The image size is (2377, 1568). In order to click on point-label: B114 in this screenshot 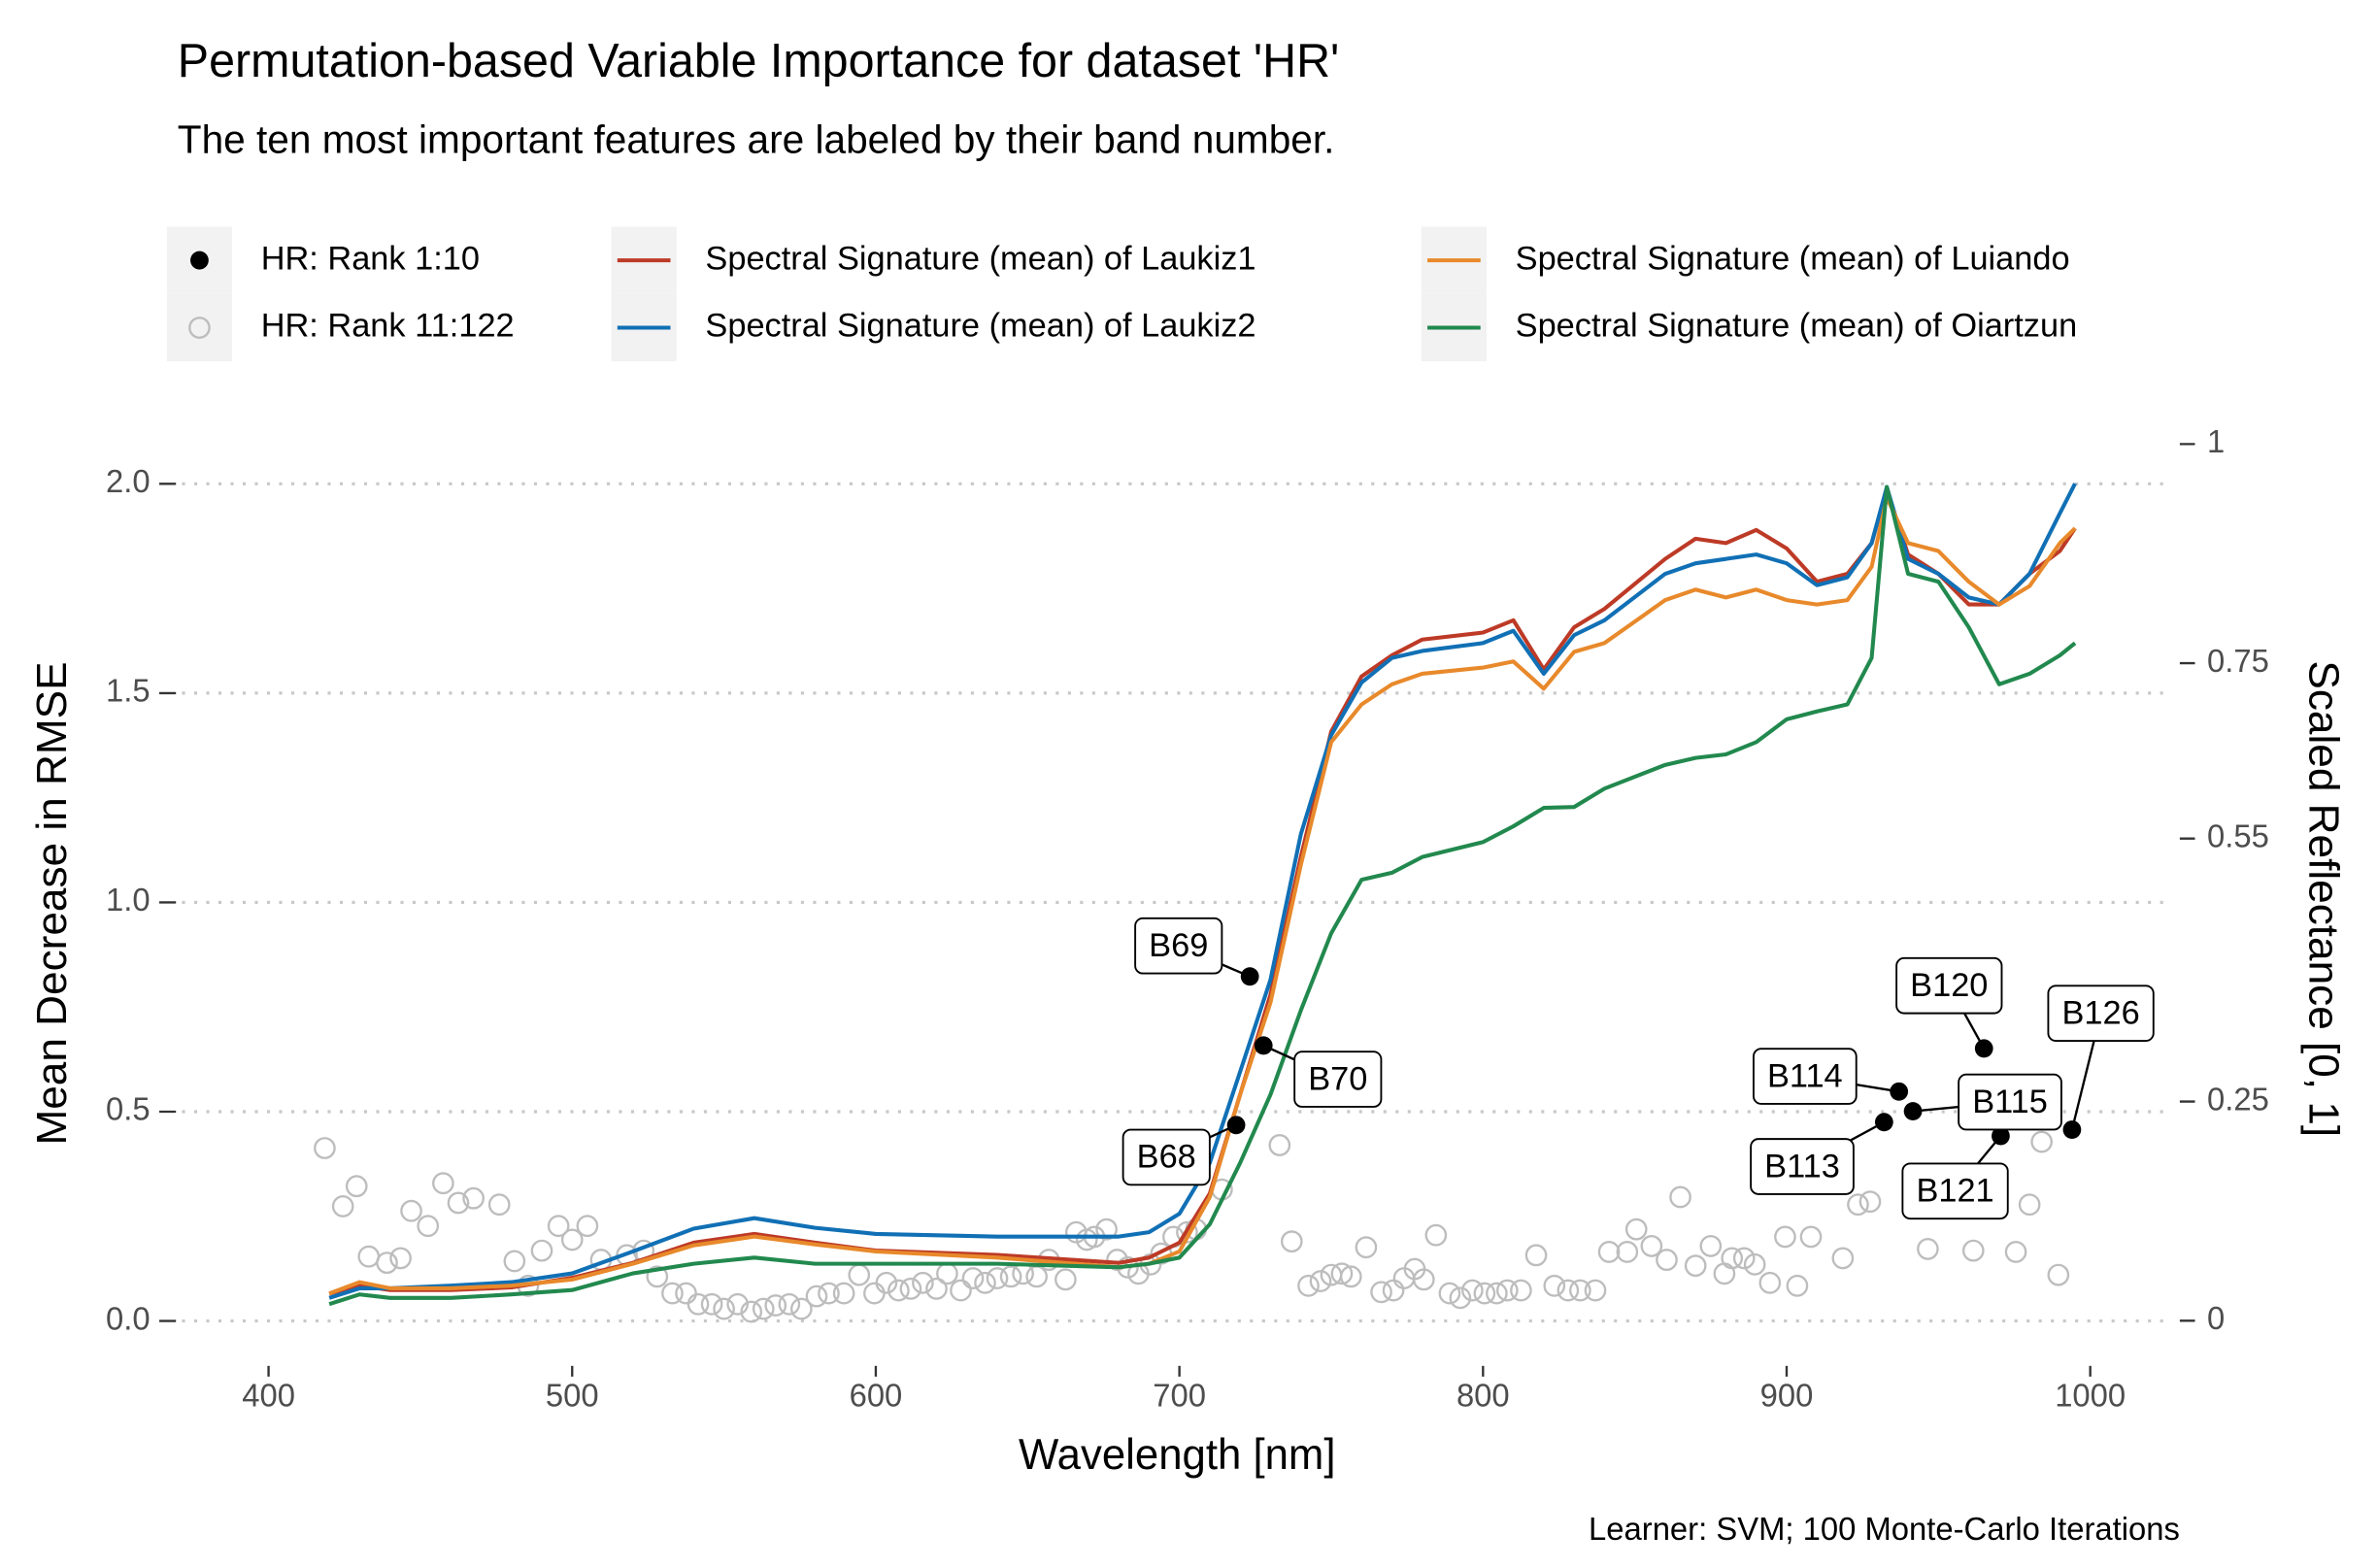, I will do `click(1805, 1076)`.